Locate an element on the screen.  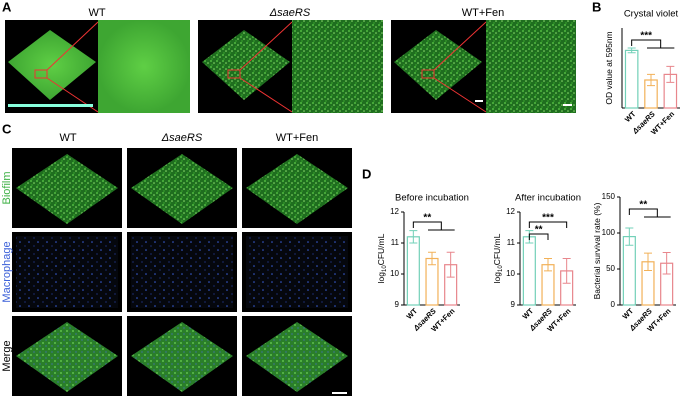
y-axis-label-part: OD value at 595nm is located at coordinates (609, 67).